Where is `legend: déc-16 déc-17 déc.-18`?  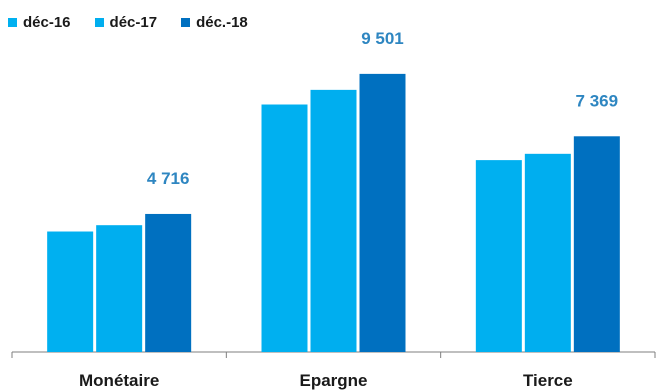
legend: déc-16 déc-17 déc.-18 is located at coordinates (128, 22).